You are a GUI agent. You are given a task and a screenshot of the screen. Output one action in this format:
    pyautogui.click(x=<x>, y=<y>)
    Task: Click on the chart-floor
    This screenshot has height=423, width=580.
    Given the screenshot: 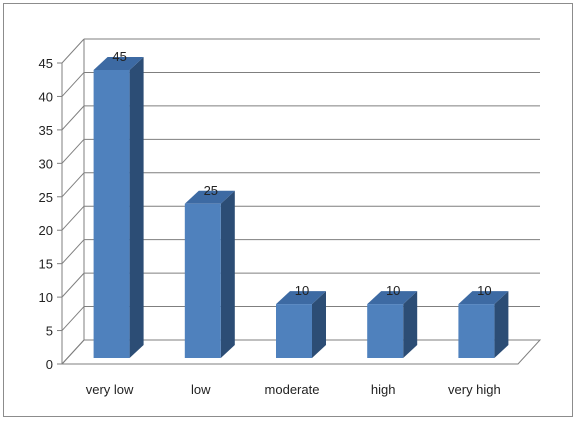 What is the action you would take?
    pyautogui.click(x=301, y=352)
    